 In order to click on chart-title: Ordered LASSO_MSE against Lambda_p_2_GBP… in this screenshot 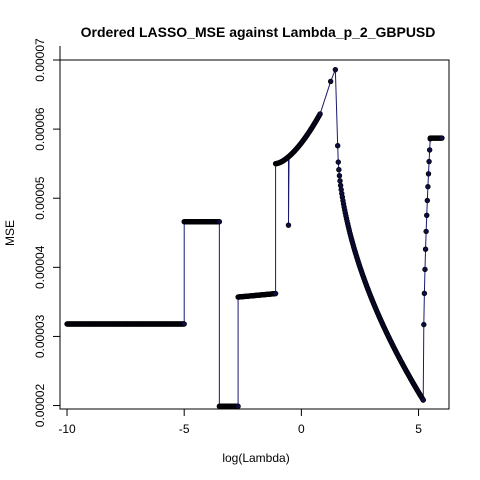, I will do `click(258, 32)`.